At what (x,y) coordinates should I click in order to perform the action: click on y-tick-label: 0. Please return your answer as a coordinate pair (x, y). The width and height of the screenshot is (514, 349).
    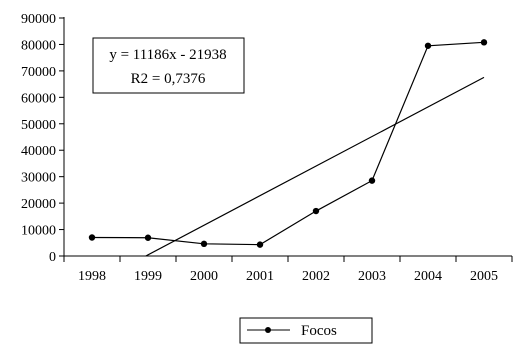
    Looking at the image, I should click on (52, 257).